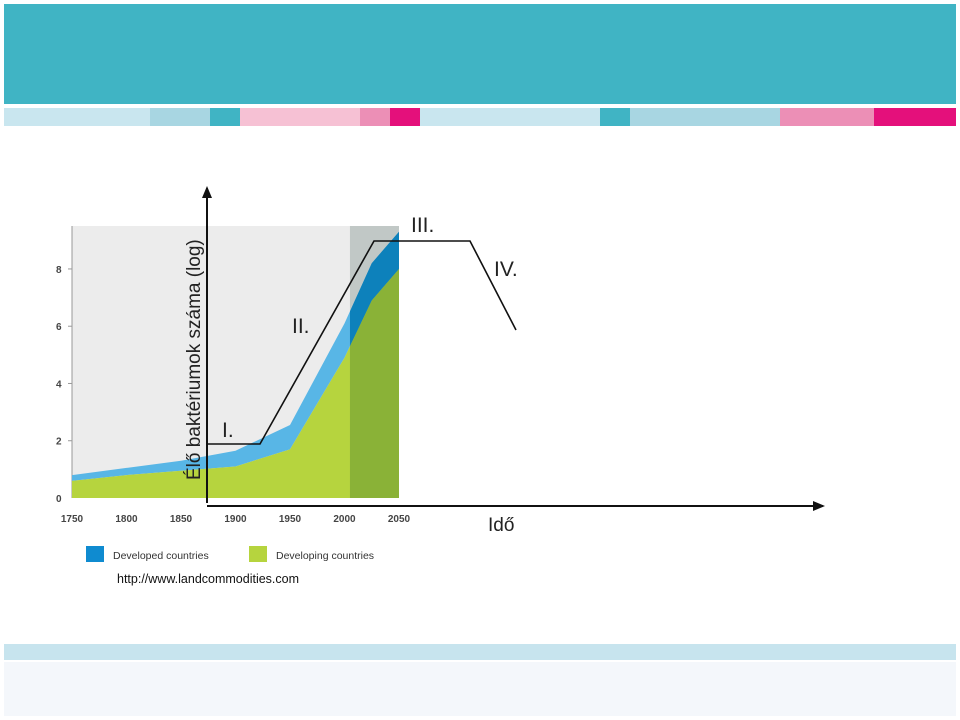 The width and height of the screenshot is (960, 720). What do you see at coordinates (72, 519) in the screenshot?
I see `x-tick-label: 1750` at bounding box center [72, 519].